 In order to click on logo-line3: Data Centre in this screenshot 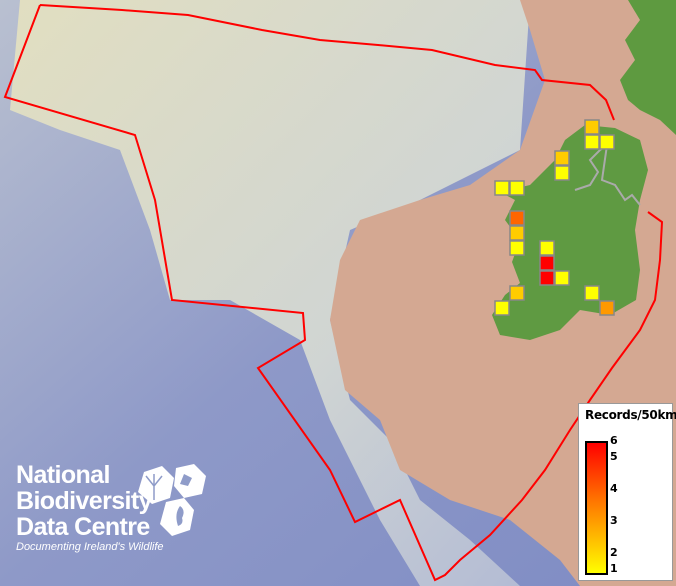, I will do `click(83, 527)`.